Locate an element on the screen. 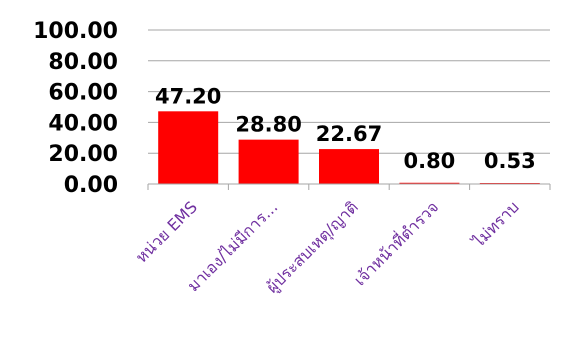  data-label: 0.53 is located at coordinates (510, 161).